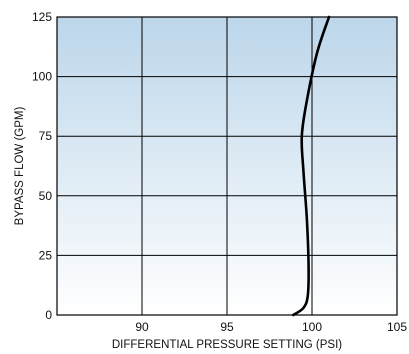  What do you see at coordinates (227, 327) in the screenshot?
I see `x-tick-label: 95` at bounding box center [227, 327].